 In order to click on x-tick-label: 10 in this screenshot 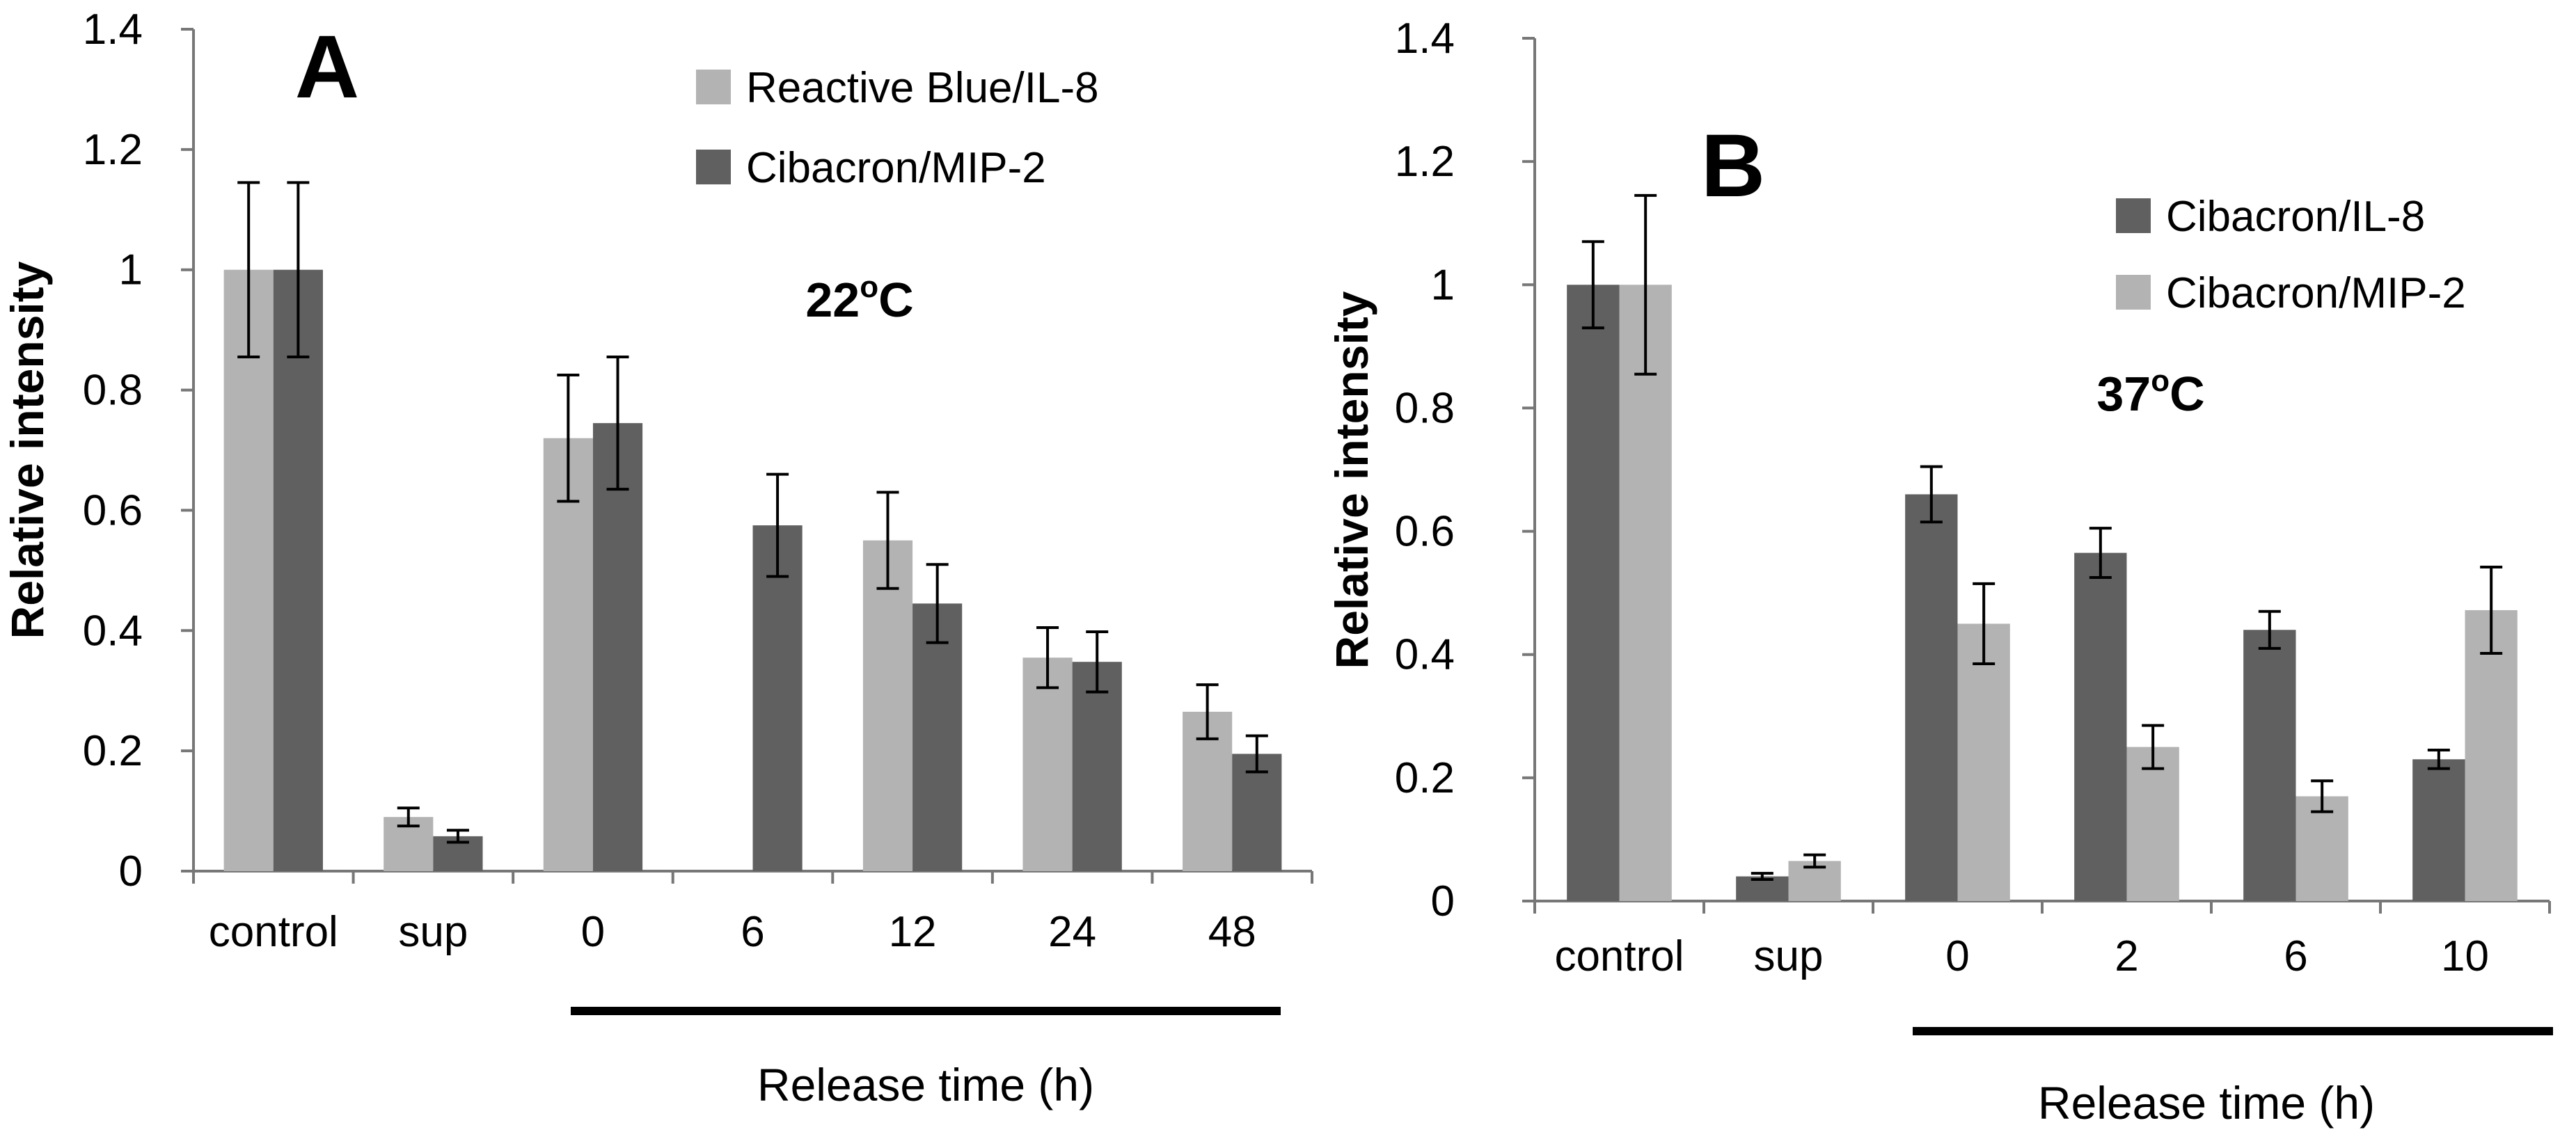, I will do `click(2465, 956)`.